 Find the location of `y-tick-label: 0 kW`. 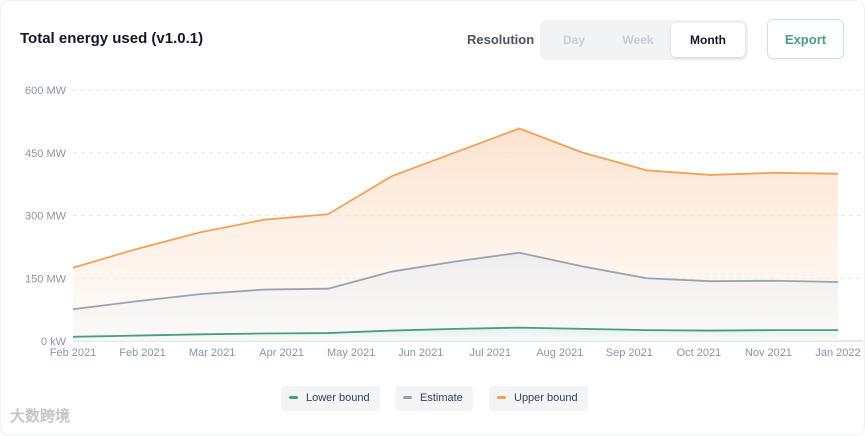

y-tick-label: 0 kW is located at coordinates (54, 342).